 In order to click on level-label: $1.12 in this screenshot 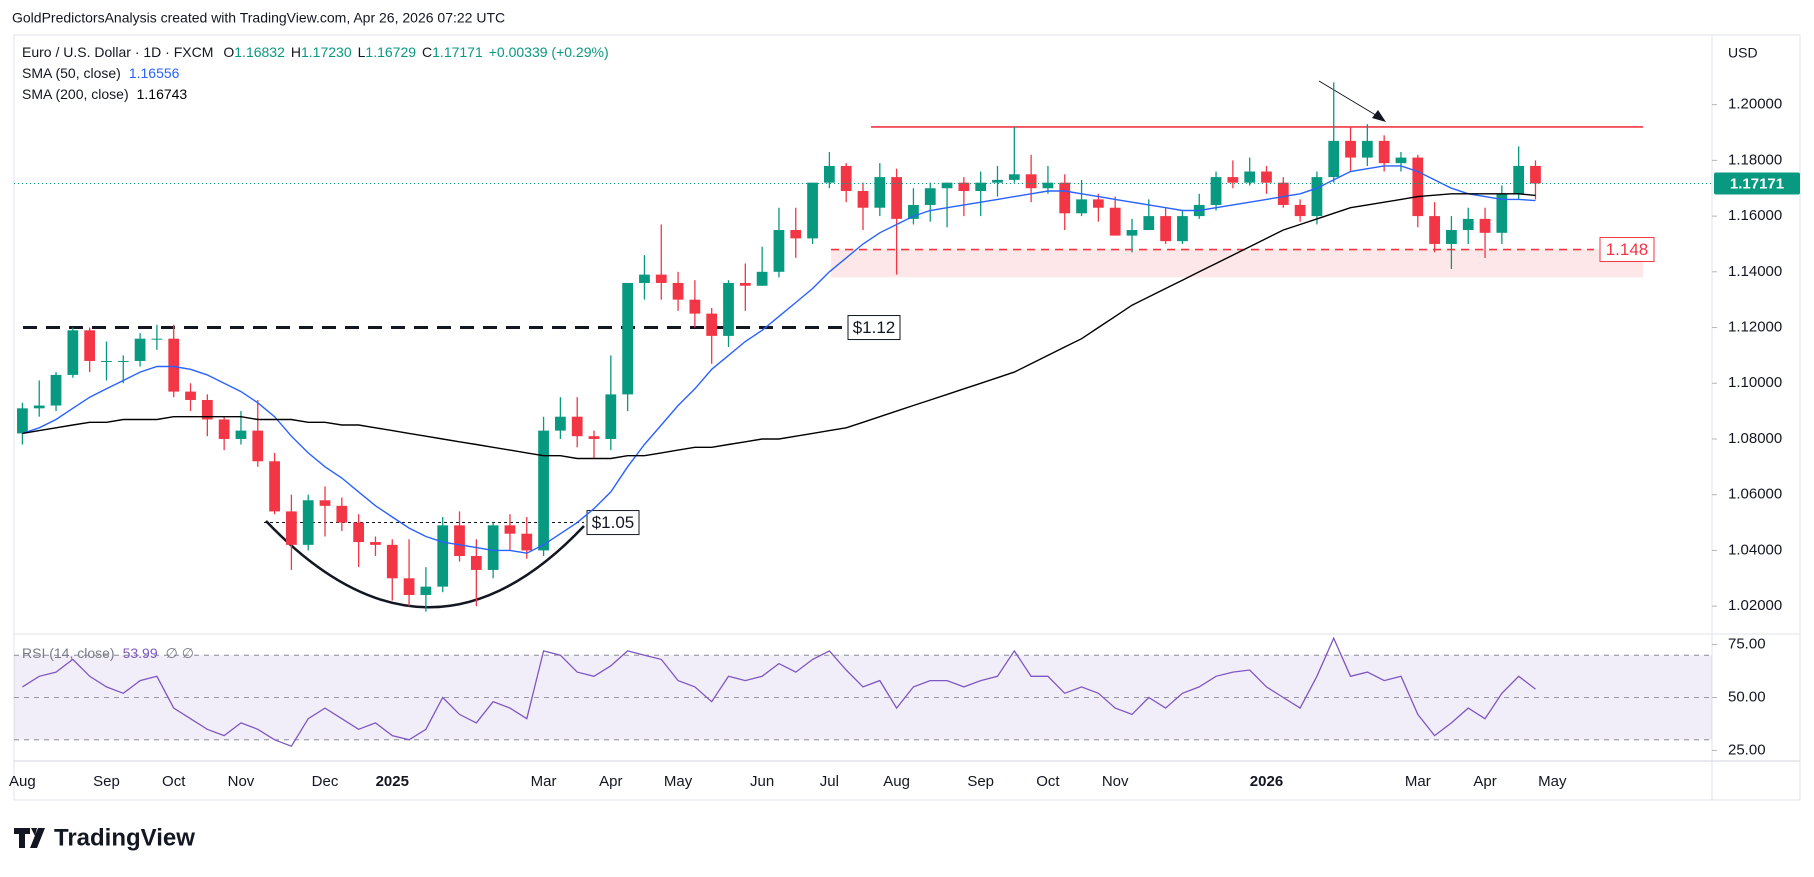, I will do `click(874, 327)`.